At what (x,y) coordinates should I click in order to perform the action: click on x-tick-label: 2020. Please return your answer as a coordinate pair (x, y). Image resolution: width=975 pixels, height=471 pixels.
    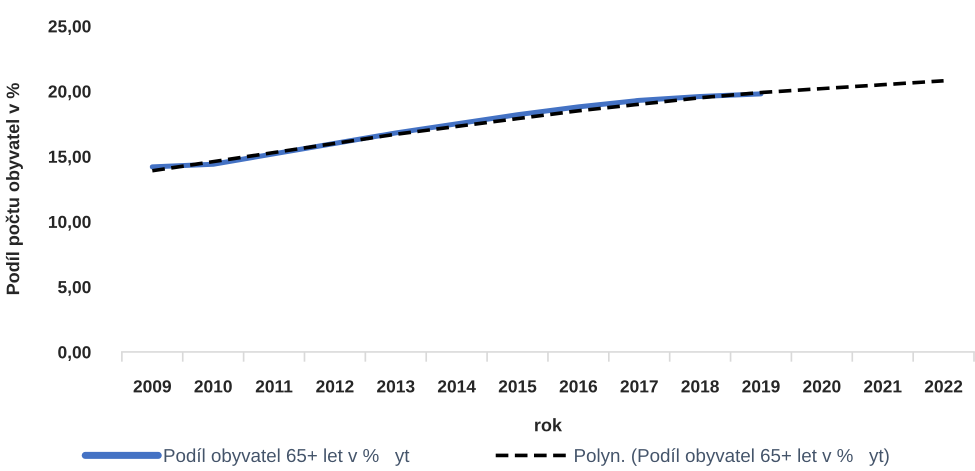
    Looking at the image, I should click on (821, 386).